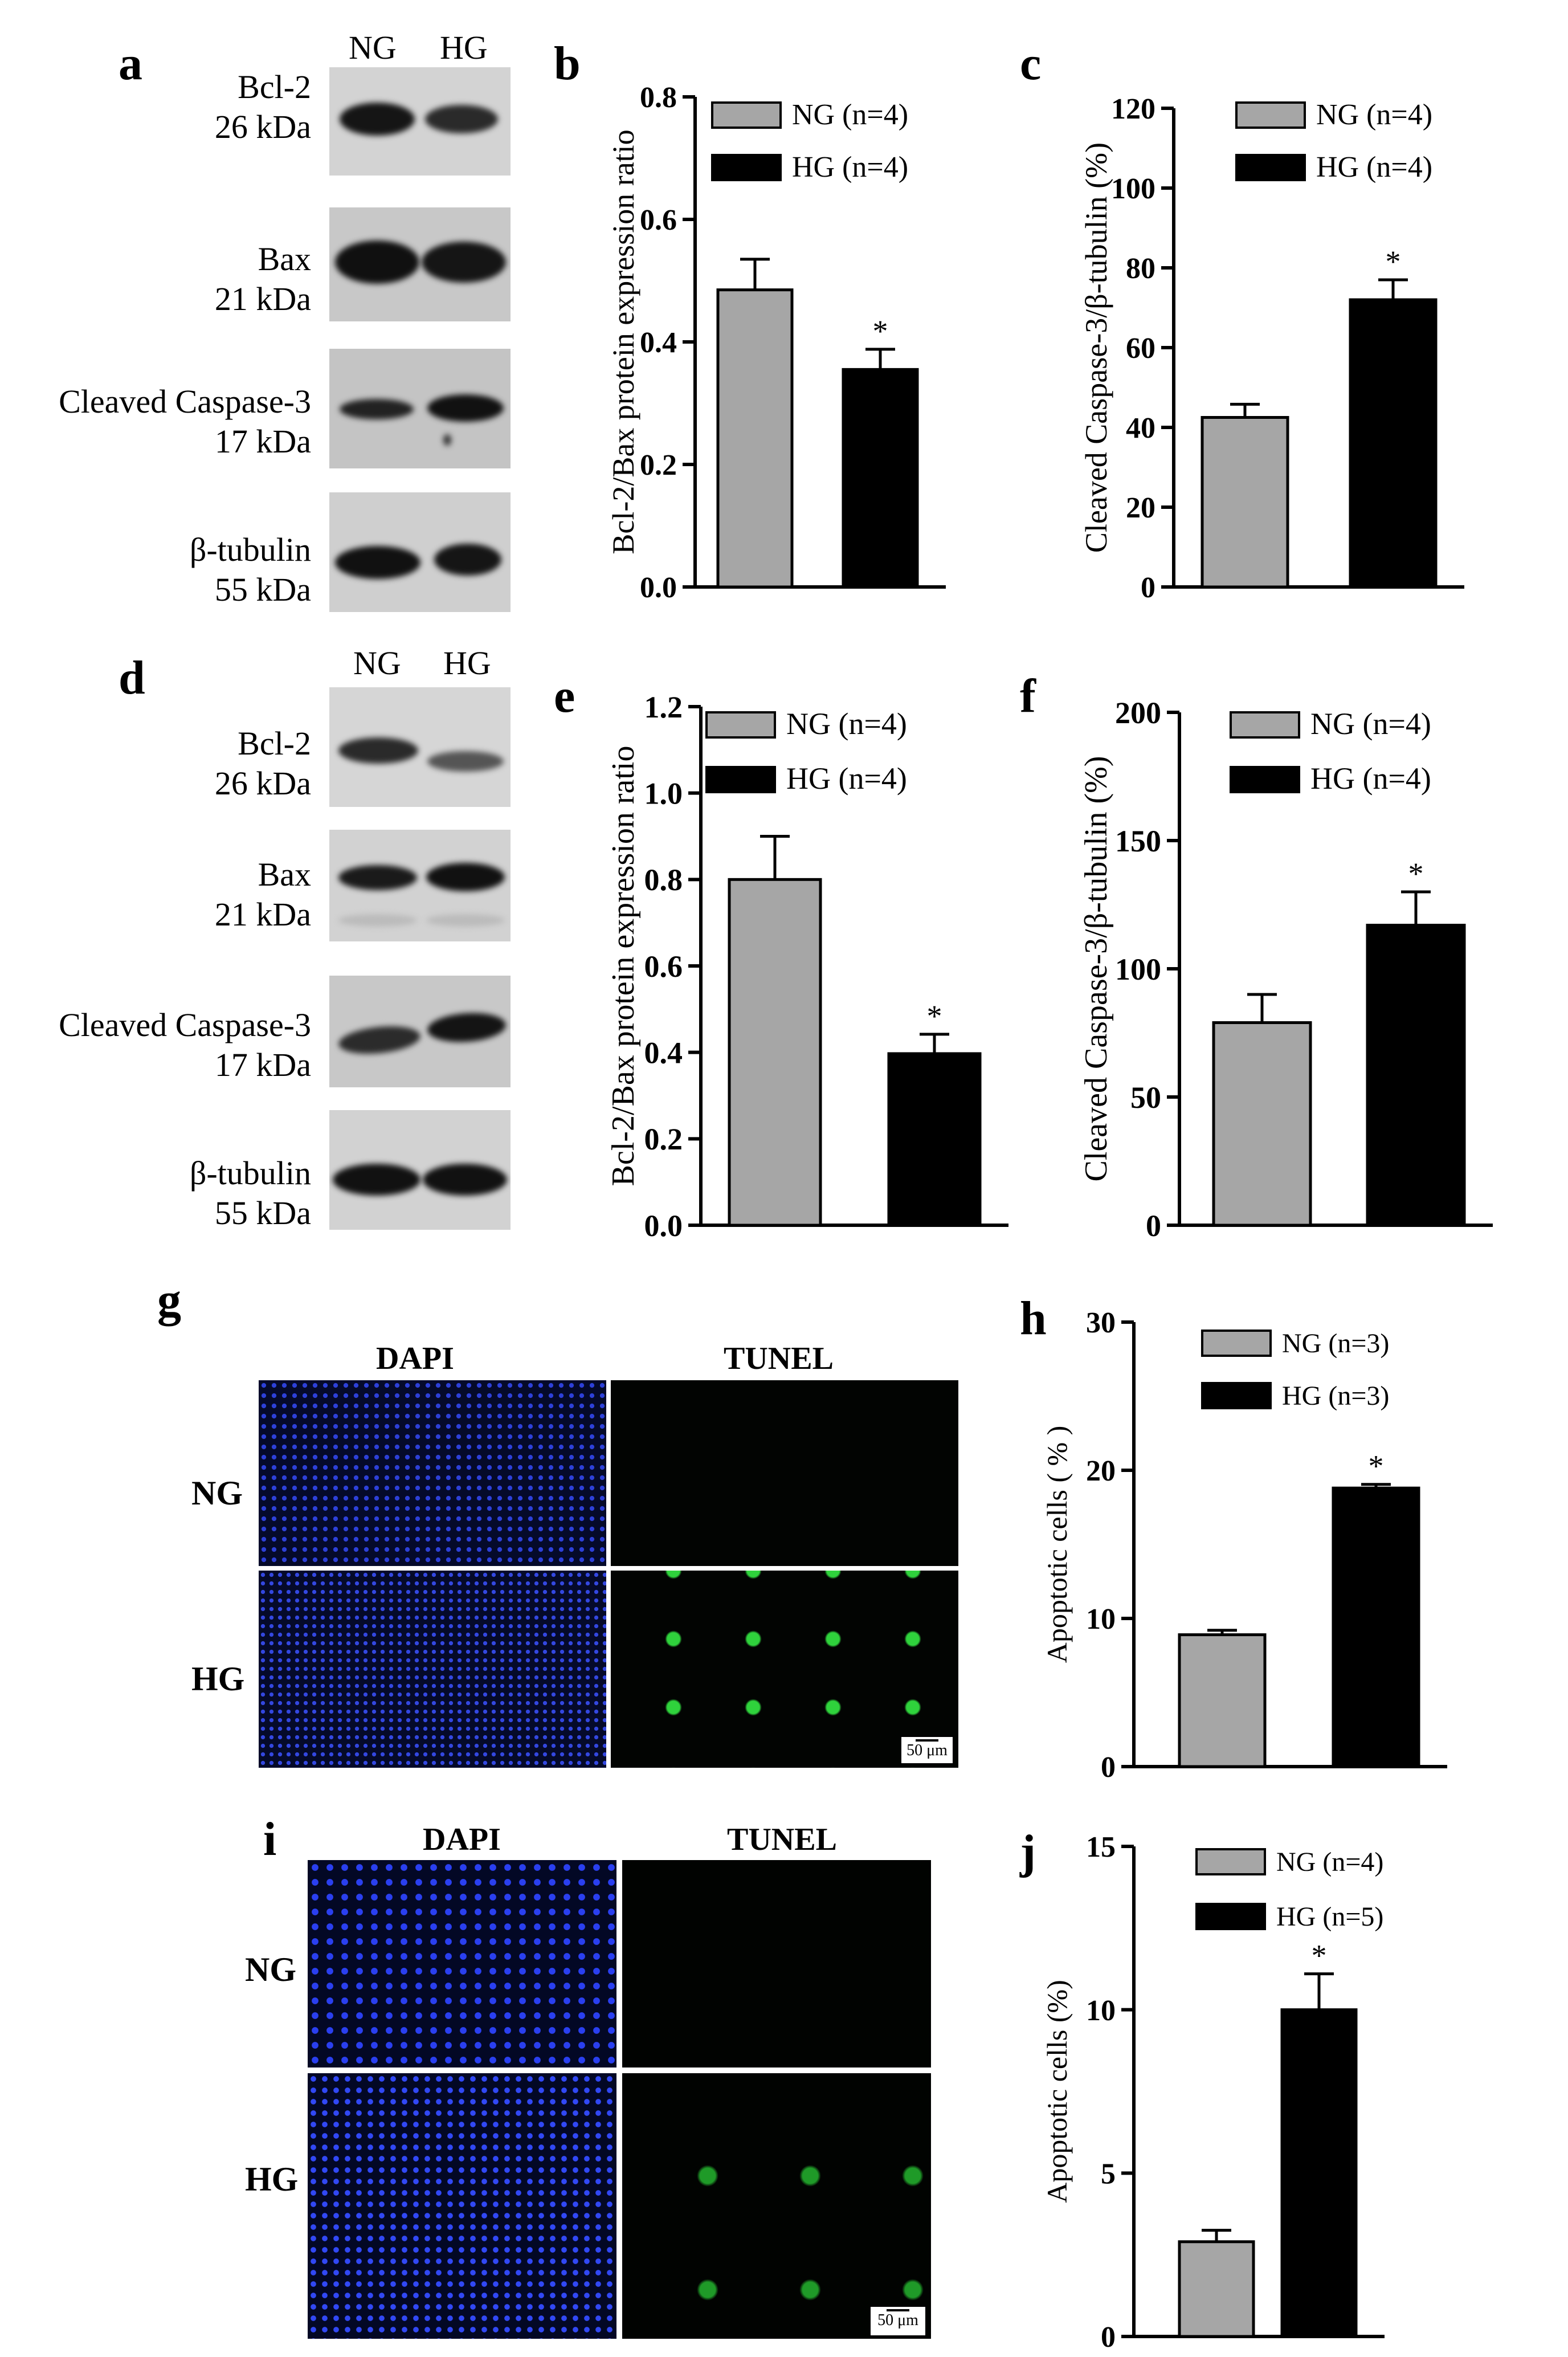 The width and height of the screenshot is (1568, 2357). Describe the element at coordinates (663, 707) in the screenshot. I see `y-tick-label: 1.2` at that location.